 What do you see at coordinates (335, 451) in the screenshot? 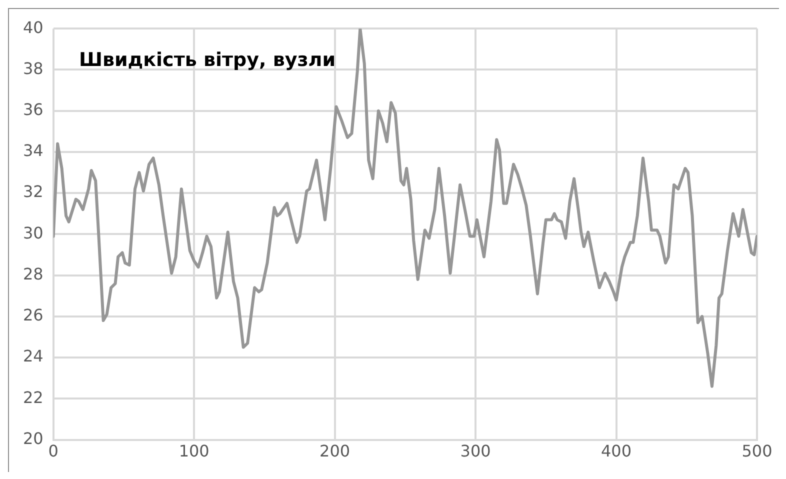
I see `x-tick-label: 200` at bounding box center [335, 451].